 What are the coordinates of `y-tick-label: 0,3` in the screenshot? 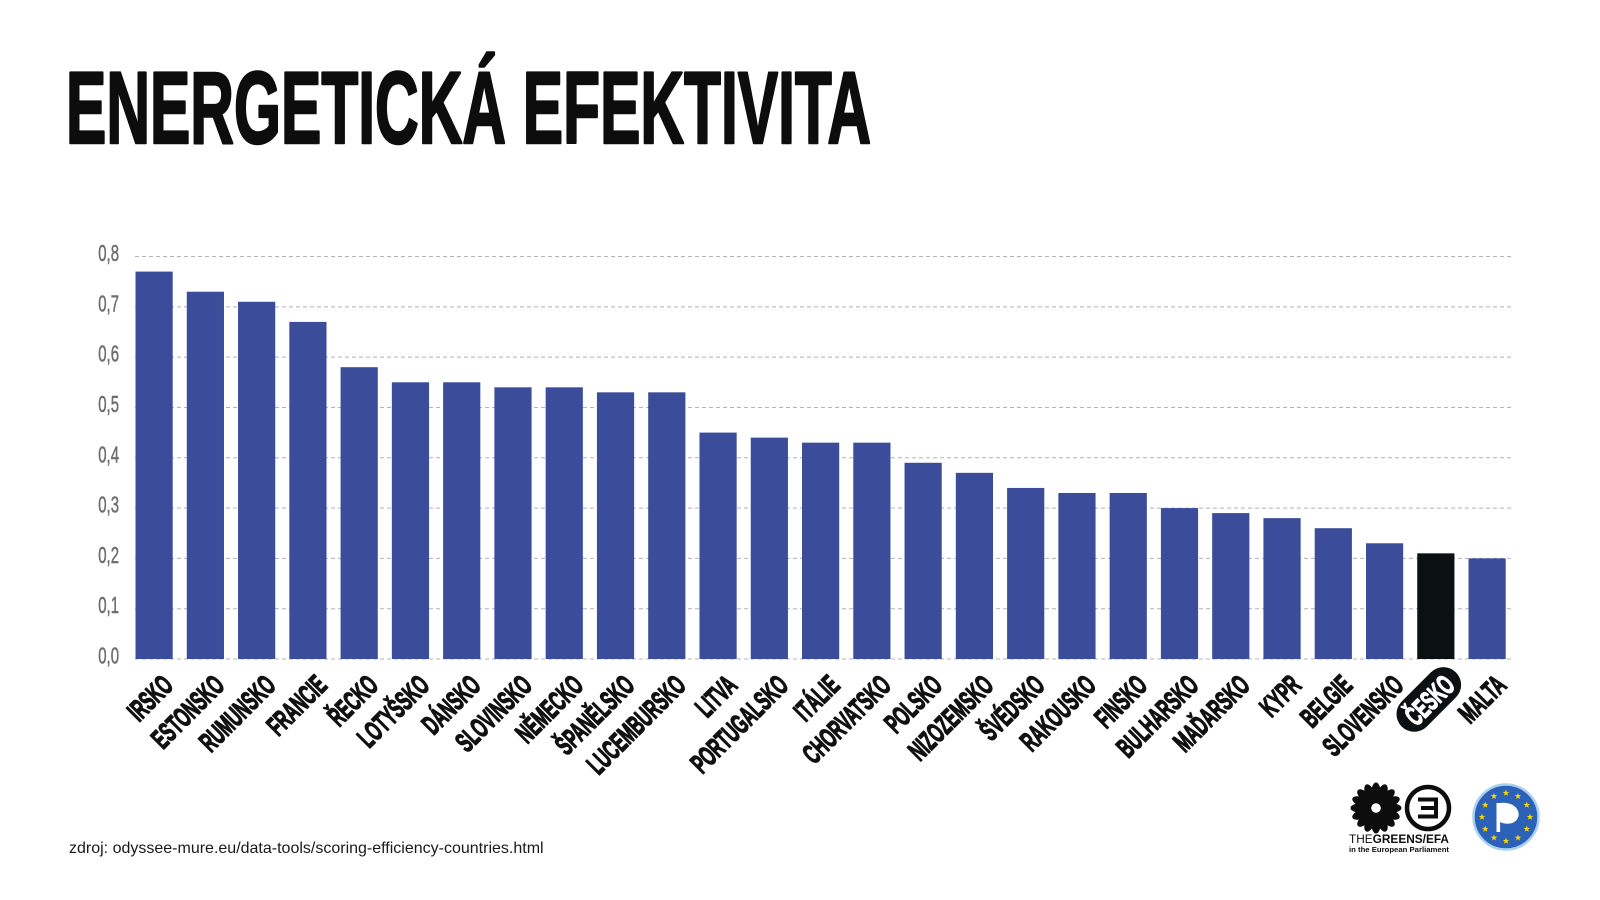 It's located at (108, 505).